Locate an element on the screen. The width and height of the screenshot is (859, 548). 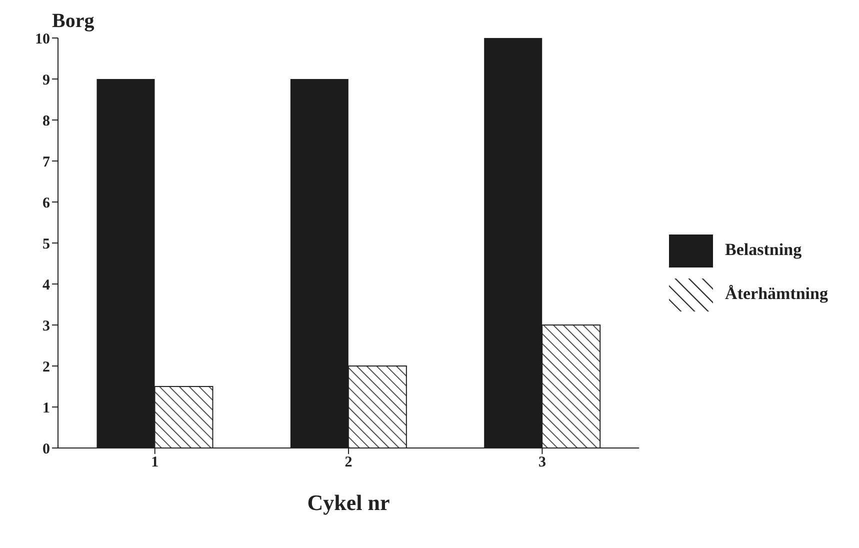
legend-label: Återhämtning is located at coordinates (776, 293).